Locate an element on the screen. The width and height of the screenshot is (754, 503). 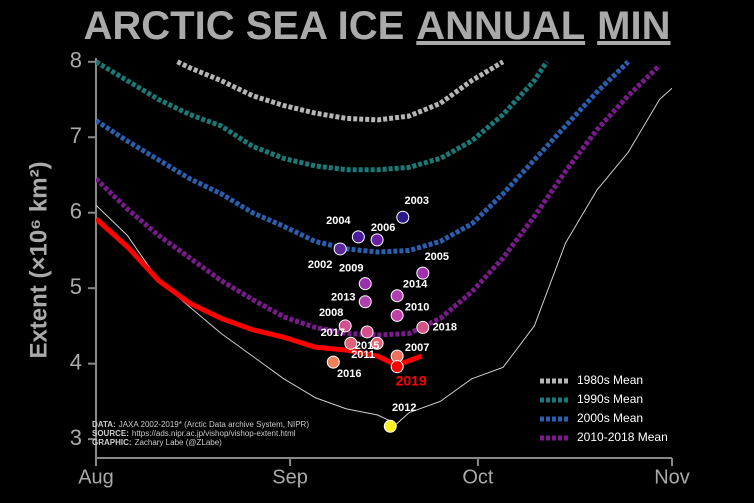
y-tick-label: 4 is located at coordinates (76, 361).